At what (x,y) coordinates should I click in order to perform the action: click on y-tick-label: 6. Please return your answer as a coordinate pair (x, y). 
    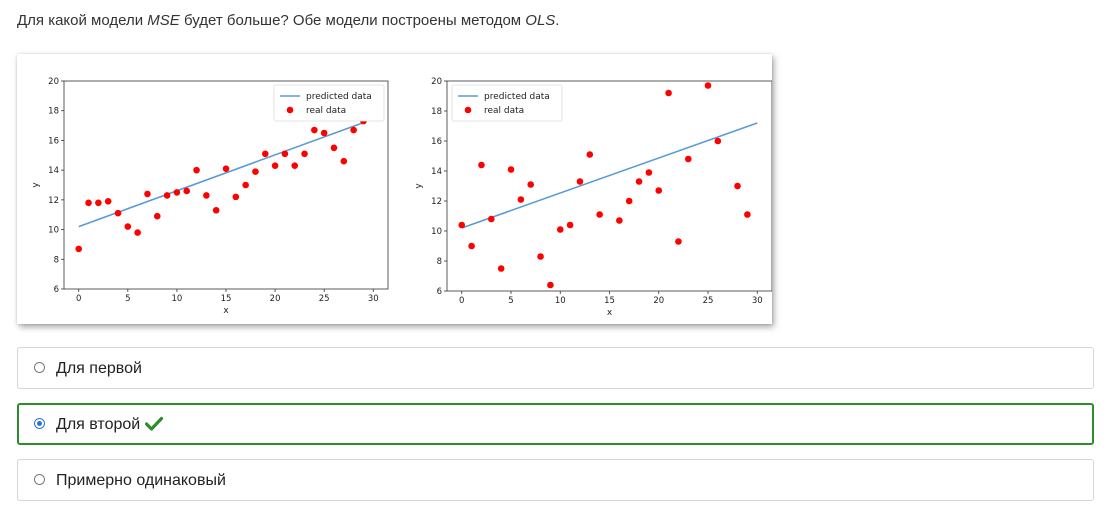
    Looking at the image, I should click on (56, 290).